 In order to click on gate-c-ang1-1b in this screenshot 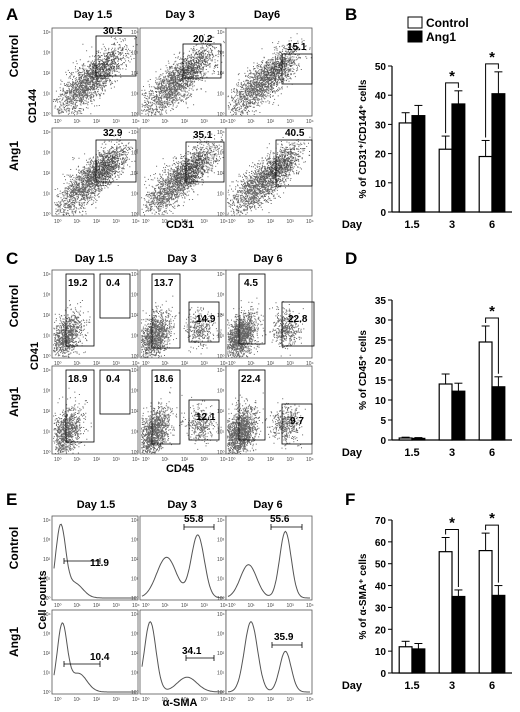, I will do `click(115, 392)`.